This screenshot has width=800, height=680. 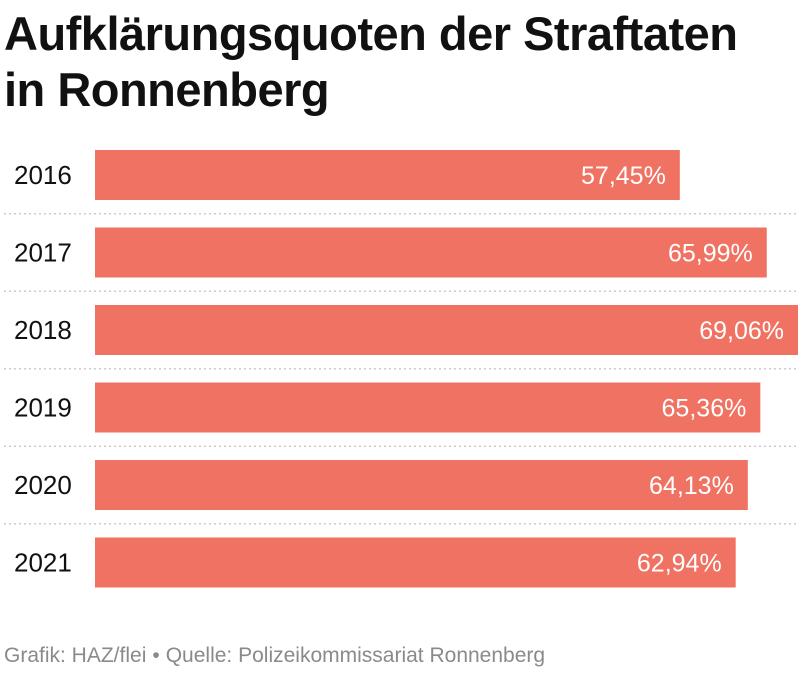 What do you see at coordinates (43, 485) in the screenshot?
I see `category-label-2020: 2020` at bounding box center [43, 485].